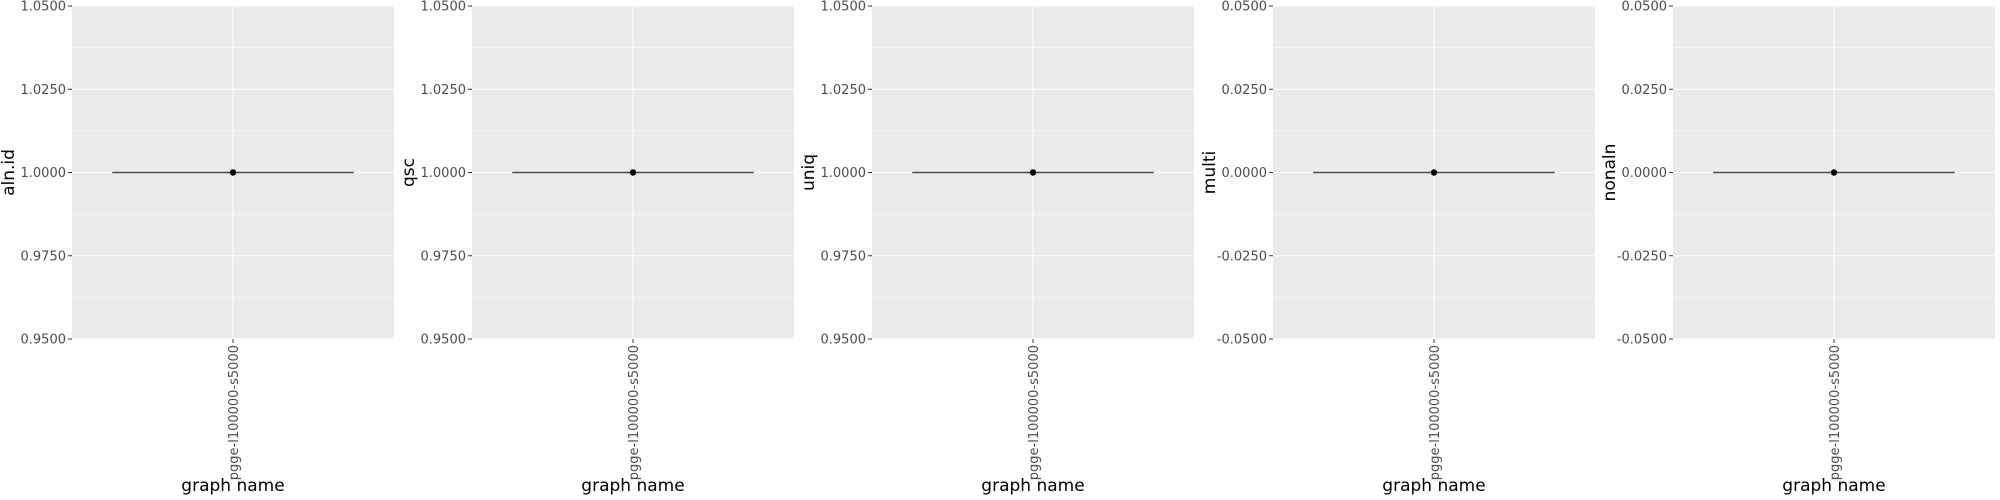 The image size is (2000, 500). I want to click on y-axis-title: qsc, so click(409, 172).